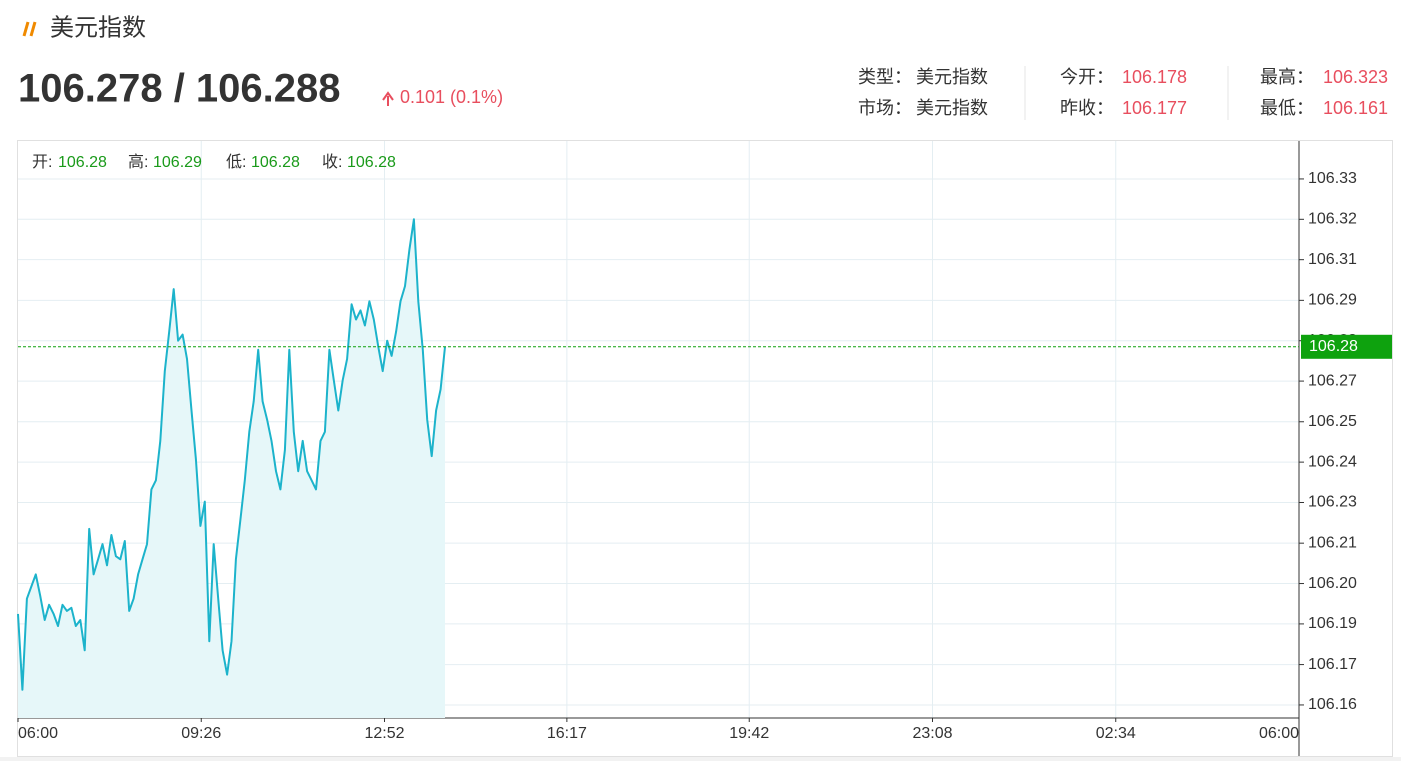  I want to click on info-value: 106.177, so click(1154, 108).